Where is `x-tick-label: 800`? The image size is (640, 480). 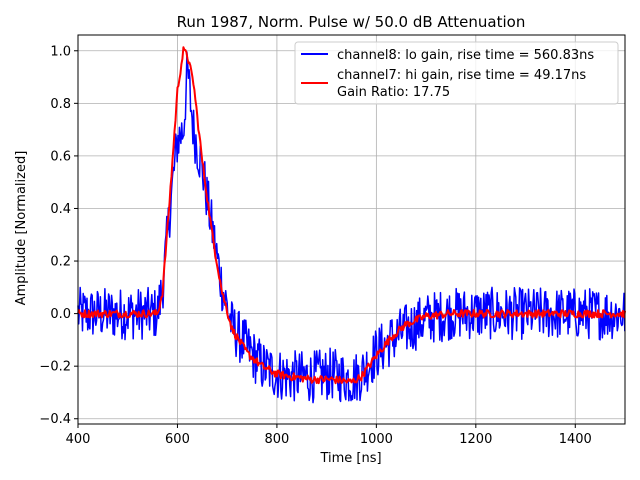 x-tick-label: 800 is located at coordinates (276, 439).